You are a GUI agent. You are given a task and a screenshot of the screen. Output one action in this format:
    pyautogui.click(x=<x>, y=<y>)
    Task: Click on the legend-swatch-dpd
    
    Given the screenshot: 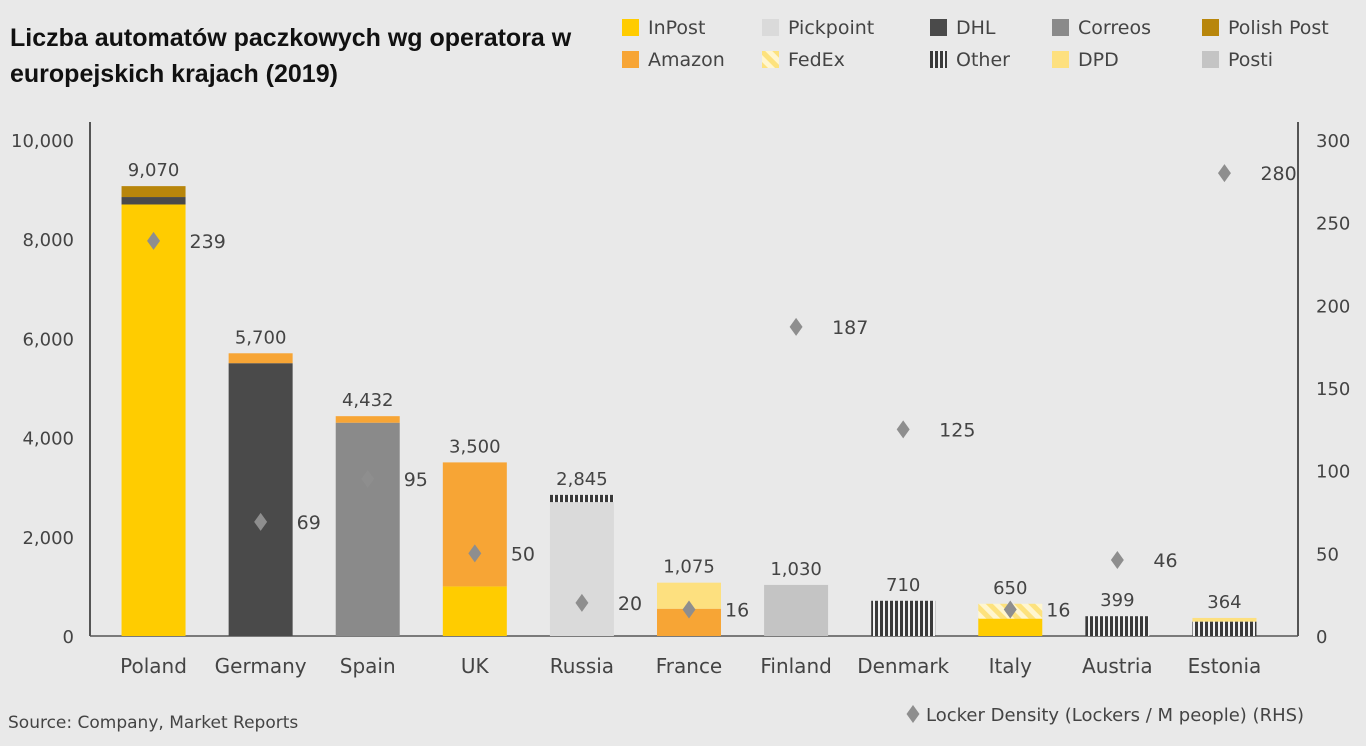 What is the action you would take?
    pyautogui.click(x=1060, y=59)
    